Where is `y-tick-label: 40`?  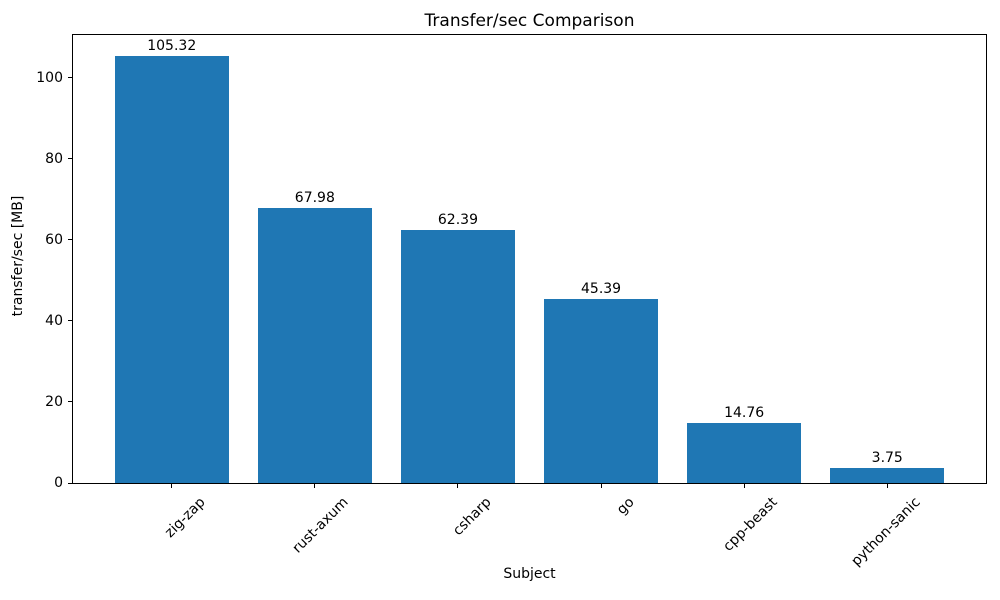 y-tick-label: 40 is located at coordinates (54, 320).